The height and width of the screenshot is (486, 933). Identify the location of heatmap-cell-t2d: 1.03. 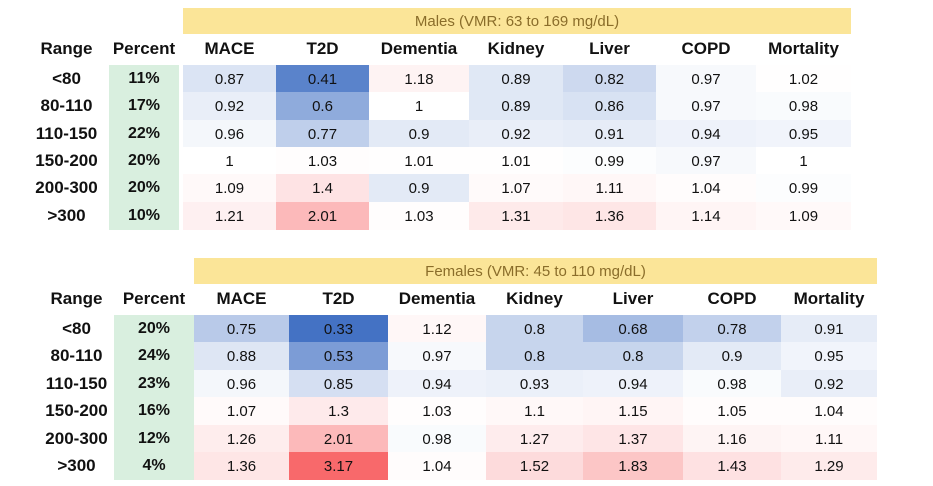
(322, 161).